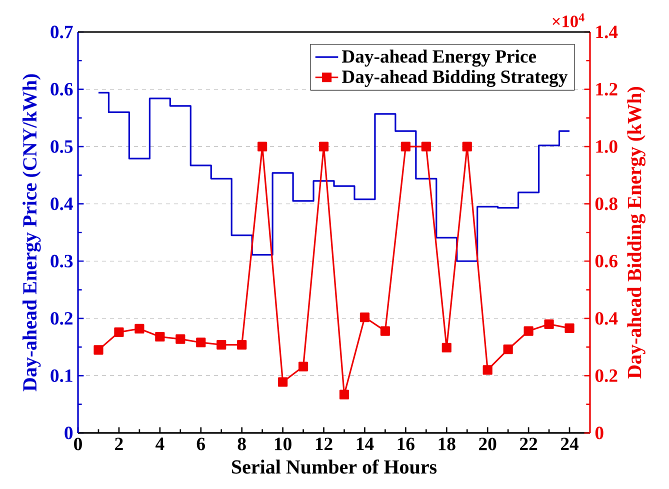 Image resolution: width=669 pixels, height=489 pixels. I want to click on x-tick-label: 2, so click(119, 444).